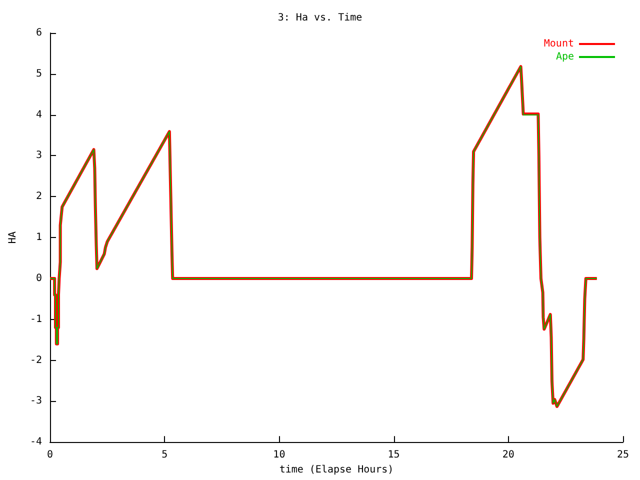 The width and height of the screenshot is (640, 480). I want to click on x-tick-label: 0, so click(50, 455).